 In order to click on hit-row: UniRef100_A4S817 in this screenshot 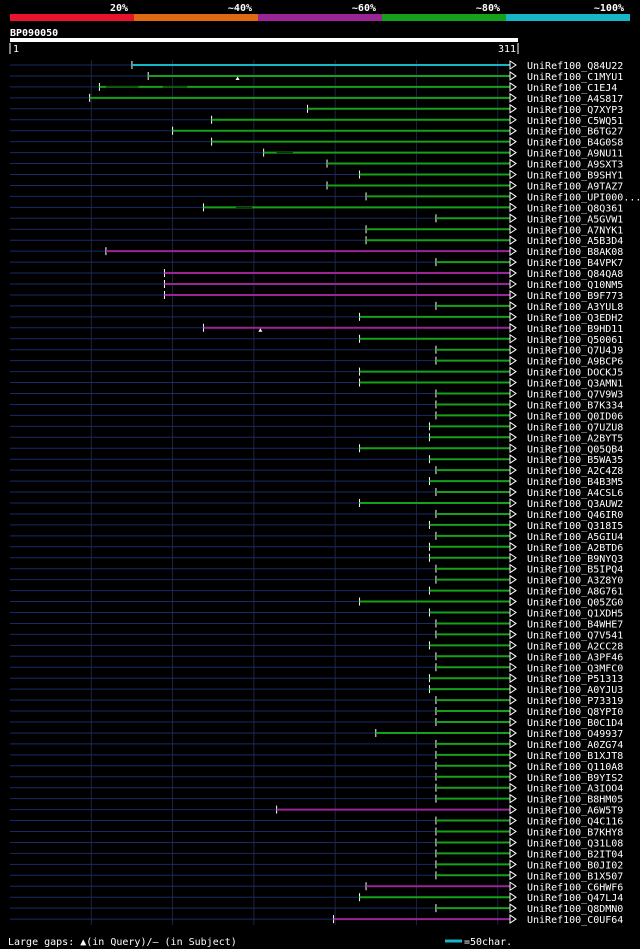, I will do `click(316, 98)`.